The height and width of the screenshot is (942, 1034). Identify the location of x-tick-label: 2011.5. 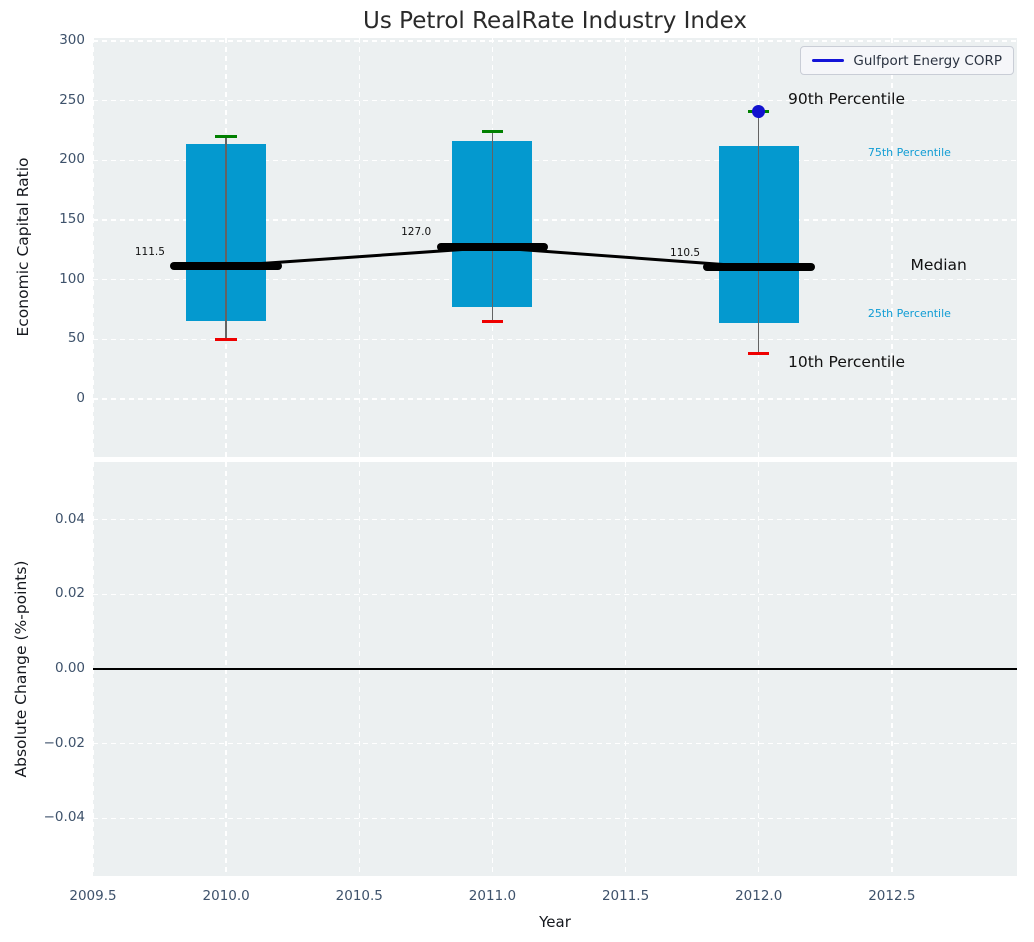
(625, 896).